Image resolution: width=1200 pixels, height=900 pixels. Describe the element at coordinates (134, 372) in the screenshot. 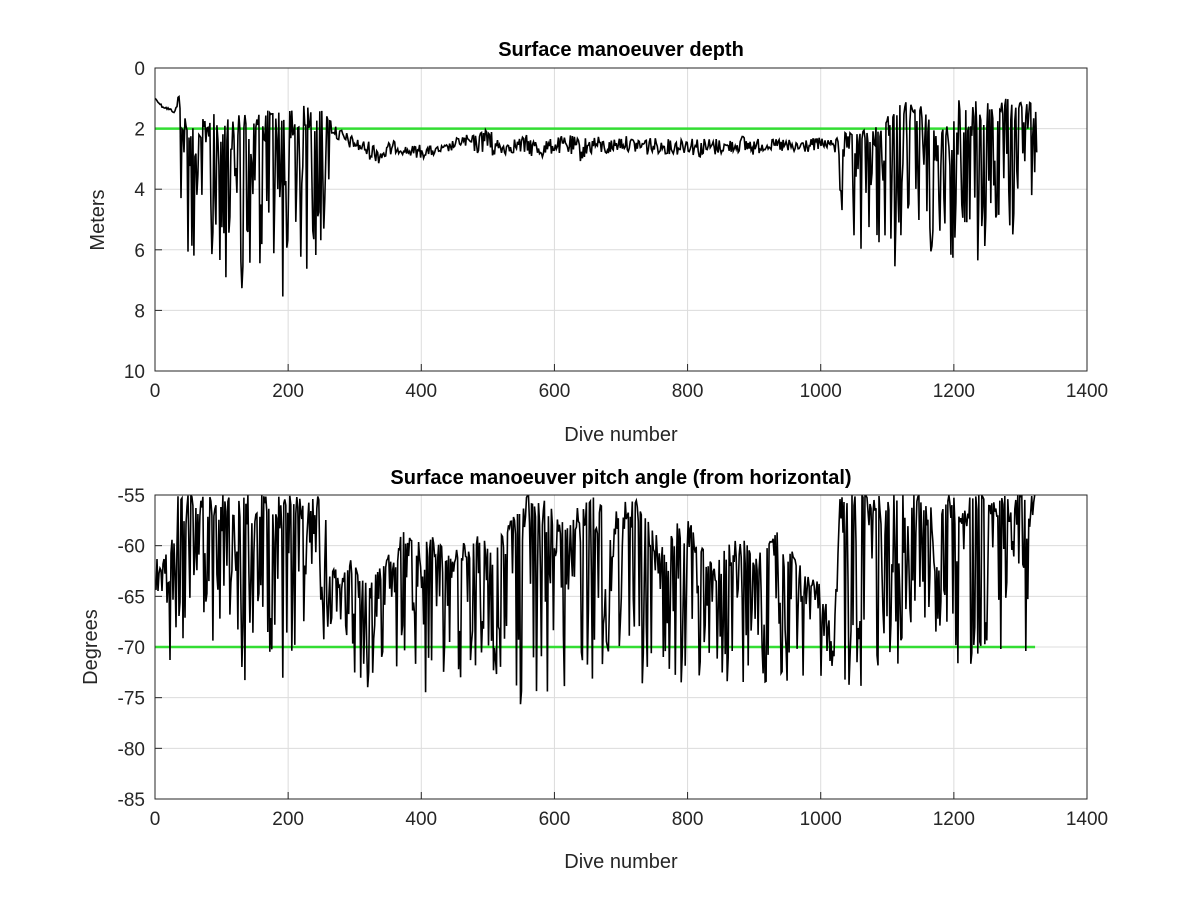

I see `depth-y-tick-label: 10` at that location.